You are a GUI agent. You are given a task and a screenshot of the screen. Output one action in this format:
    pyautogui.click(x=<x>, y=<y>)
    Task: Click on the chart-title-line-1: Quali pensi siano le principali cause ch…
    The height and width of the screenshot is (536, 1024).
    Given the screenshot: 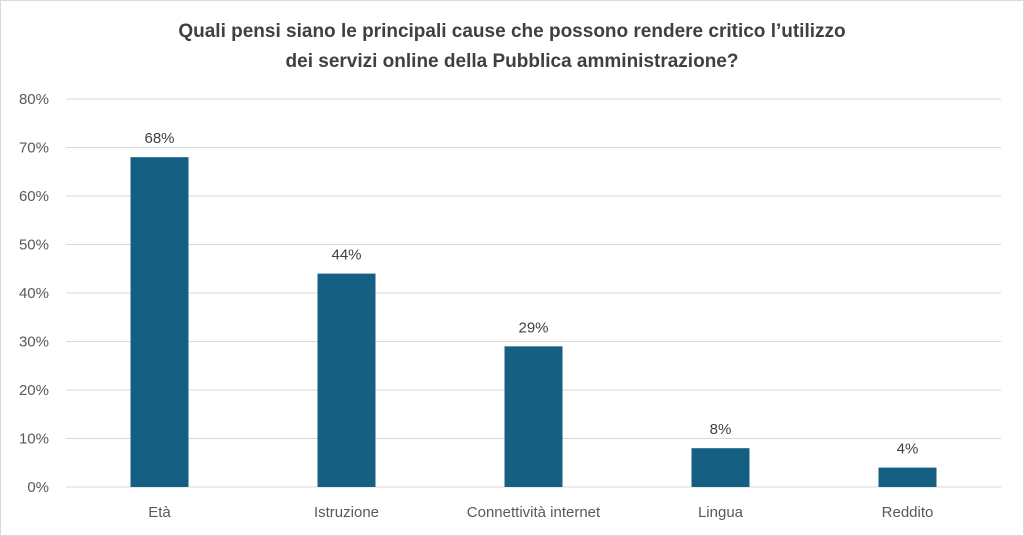 What is the action you would take?
    pyautogui.click(x=512, y=31)
    